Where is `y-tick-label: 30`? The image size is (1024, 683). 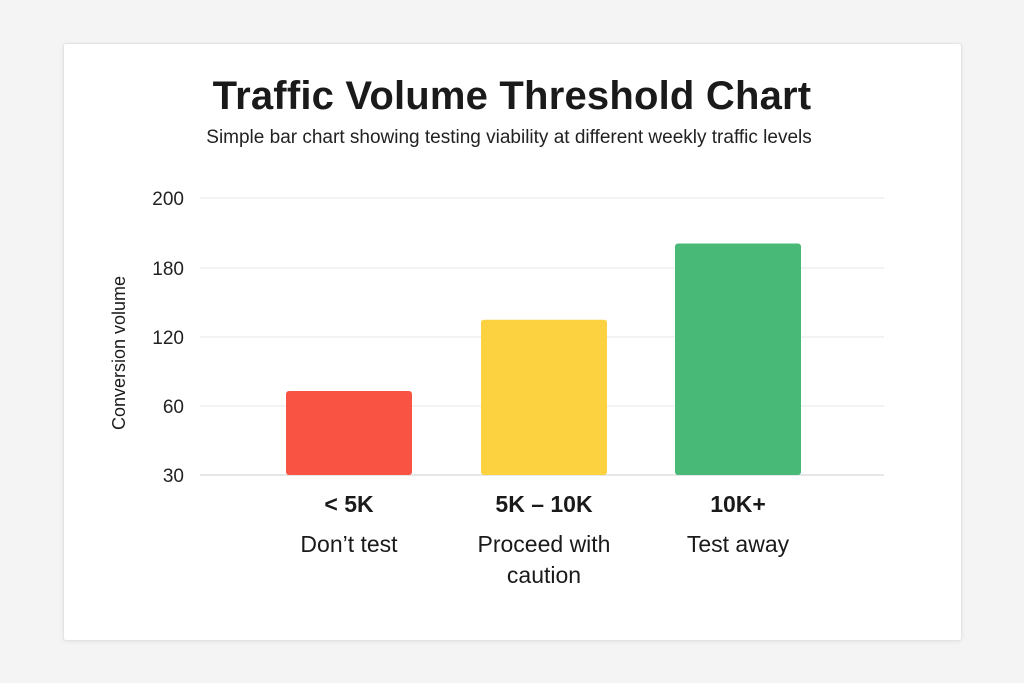
y-tick-label: 30 is located at coordinates (173, 476).